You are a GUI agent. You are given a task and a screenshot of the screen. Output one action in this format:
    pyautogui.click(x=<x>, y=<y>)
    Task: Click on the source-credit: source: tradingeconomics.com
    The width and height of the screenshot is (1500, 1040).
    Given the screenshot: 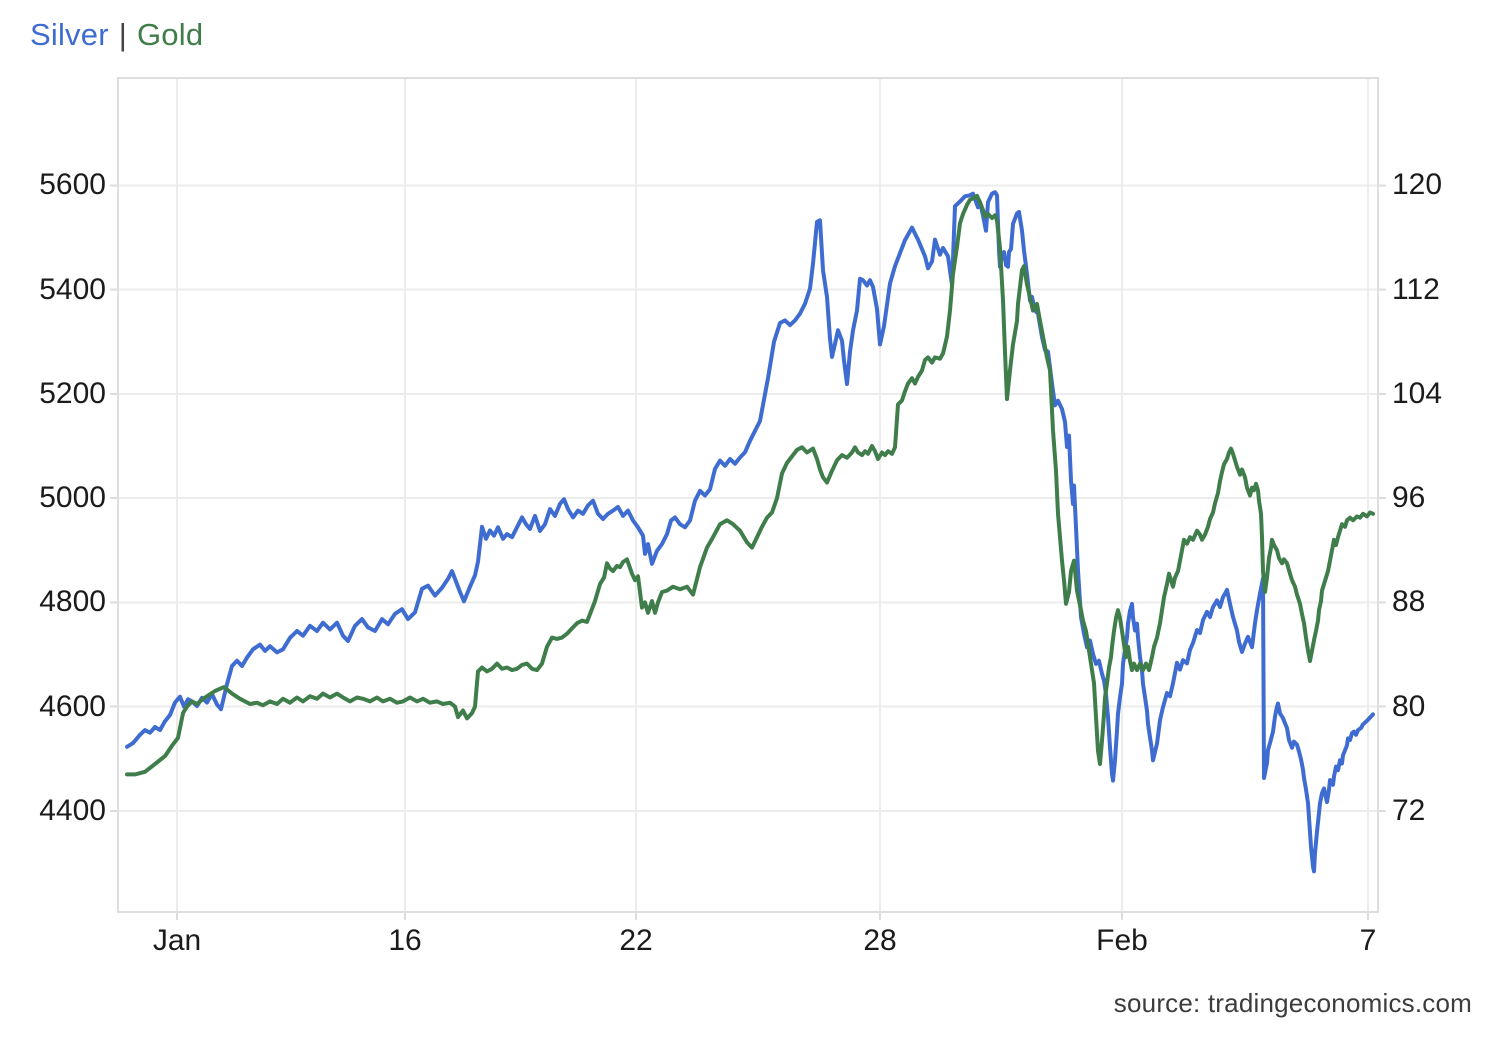 What is the action you would take?
    pyautogui.click(x=1292, y=1003)
    